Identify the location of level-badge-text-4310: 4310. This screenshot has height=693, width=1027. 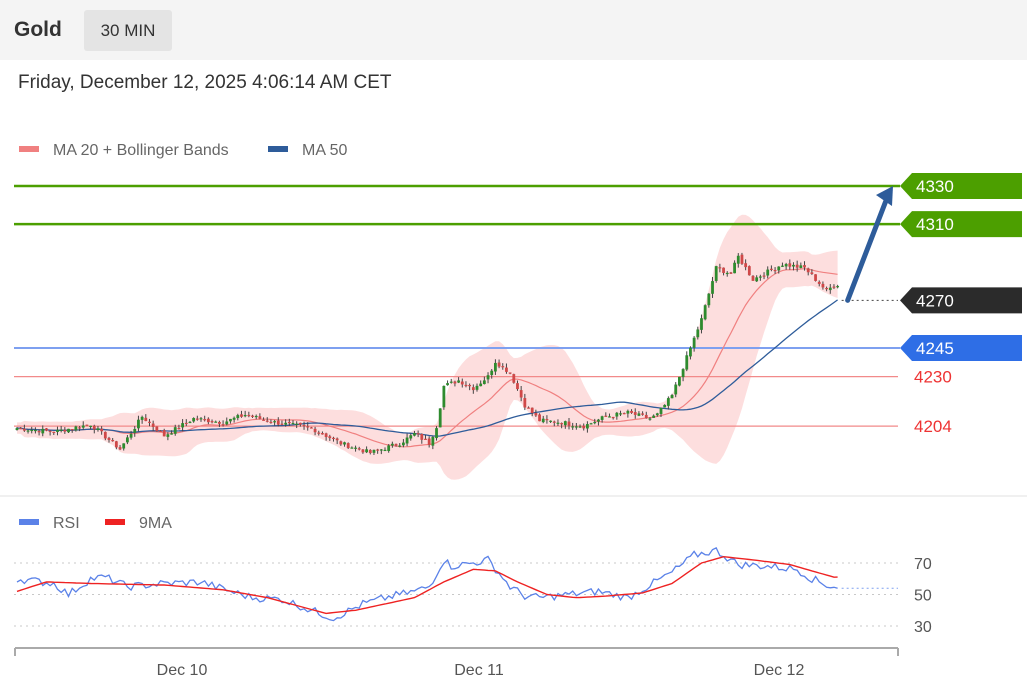
(935, 224).